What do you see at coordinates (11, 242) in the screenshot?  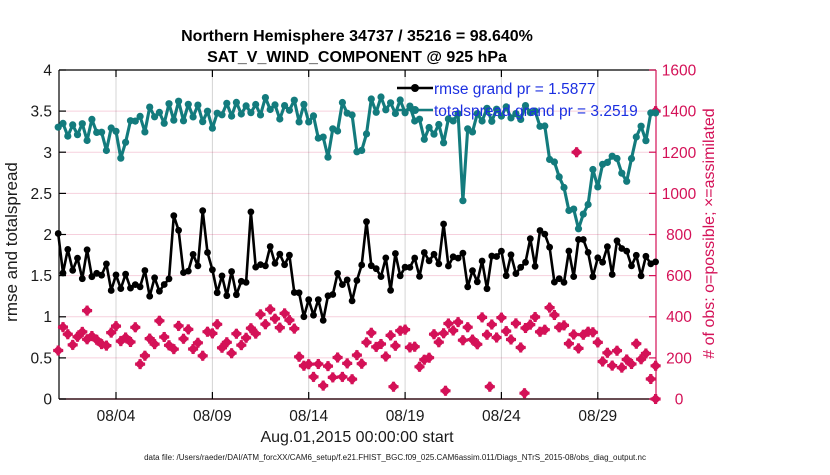 I see `svg-text: rmse and totalspread` at bounding box center [11, 242].